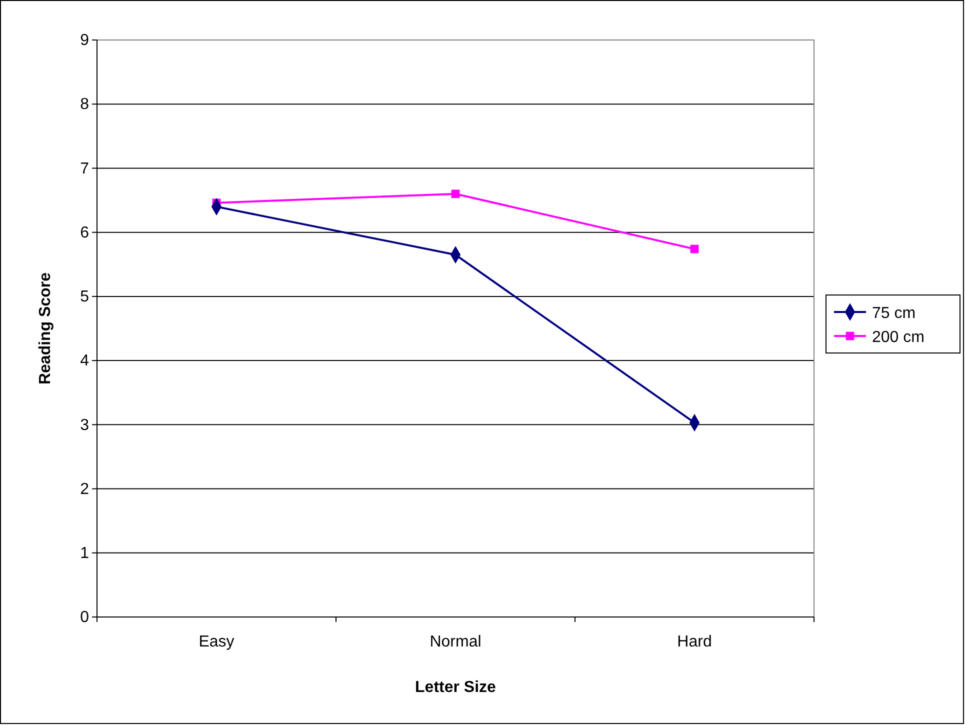 This screenshot has width=965, height=725. I want to click on y-tick-label: 9, so click(85, 41).